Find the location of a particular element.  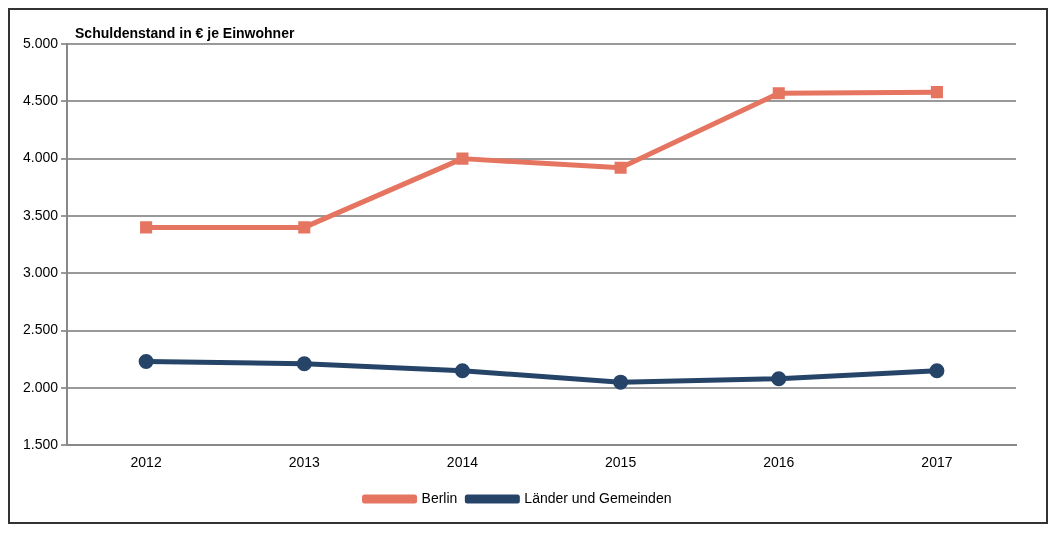

y-tick-label: 1.500 is located at coordinates (40, 444).